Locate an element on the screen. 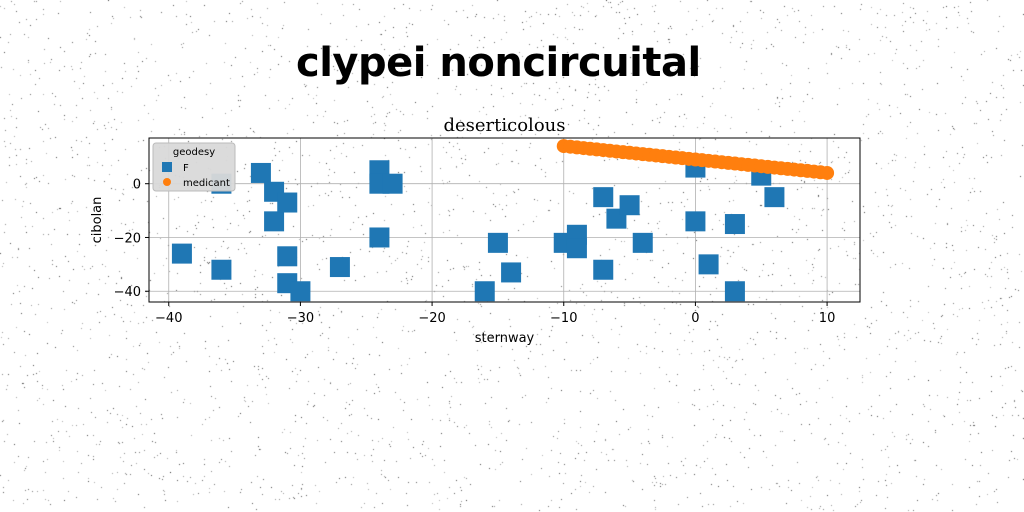  chart-title: deserticolous is located at coordinates (504, 125).